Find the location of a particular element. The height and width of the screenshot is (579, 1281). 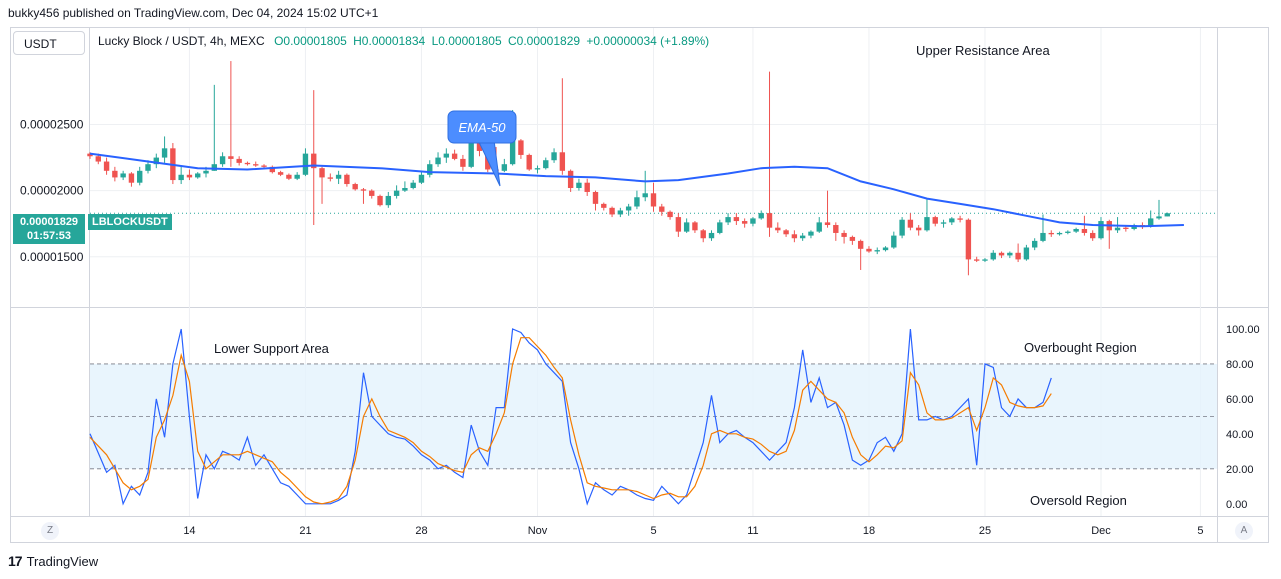

ema-callout-pointer is located at coordinates (489, 163).